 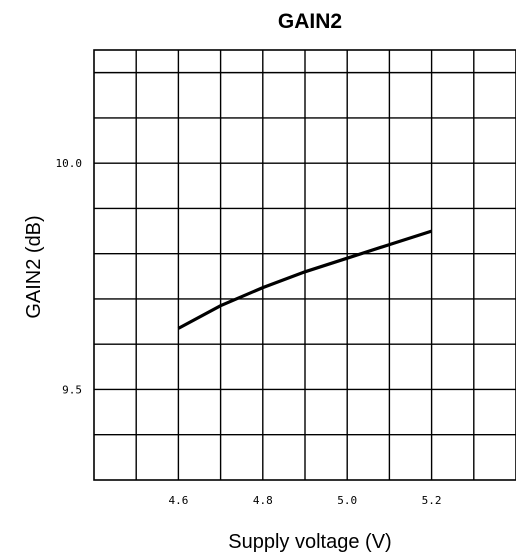 What do you see at coordinates (69, 163) in the screenshot?
I see `y-tick-label: 10.0` at bounding box center [69, 163].